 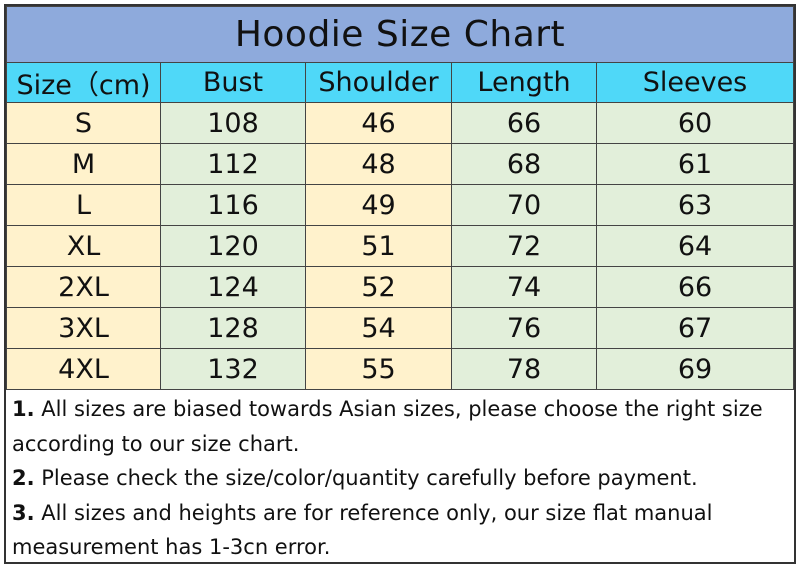 I want to click on table-cell: 76, so click(x=524, y=328).